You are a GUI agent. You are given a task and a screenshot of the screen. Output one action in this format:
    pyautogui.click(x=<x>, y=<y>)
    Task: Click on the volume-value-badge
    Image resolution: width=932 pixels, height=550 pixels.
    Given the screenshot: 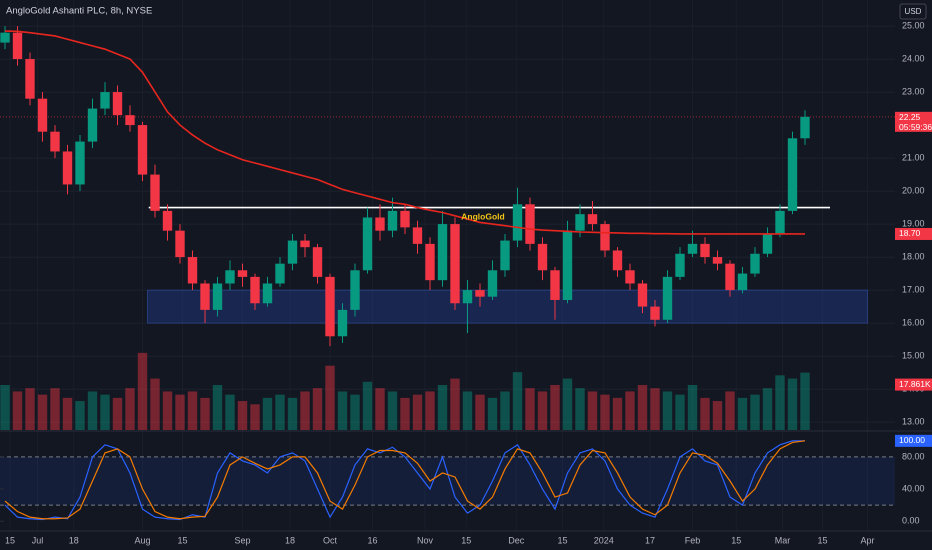 What is the action you would take?
    pyautogui.click(x=913, y=384)
    